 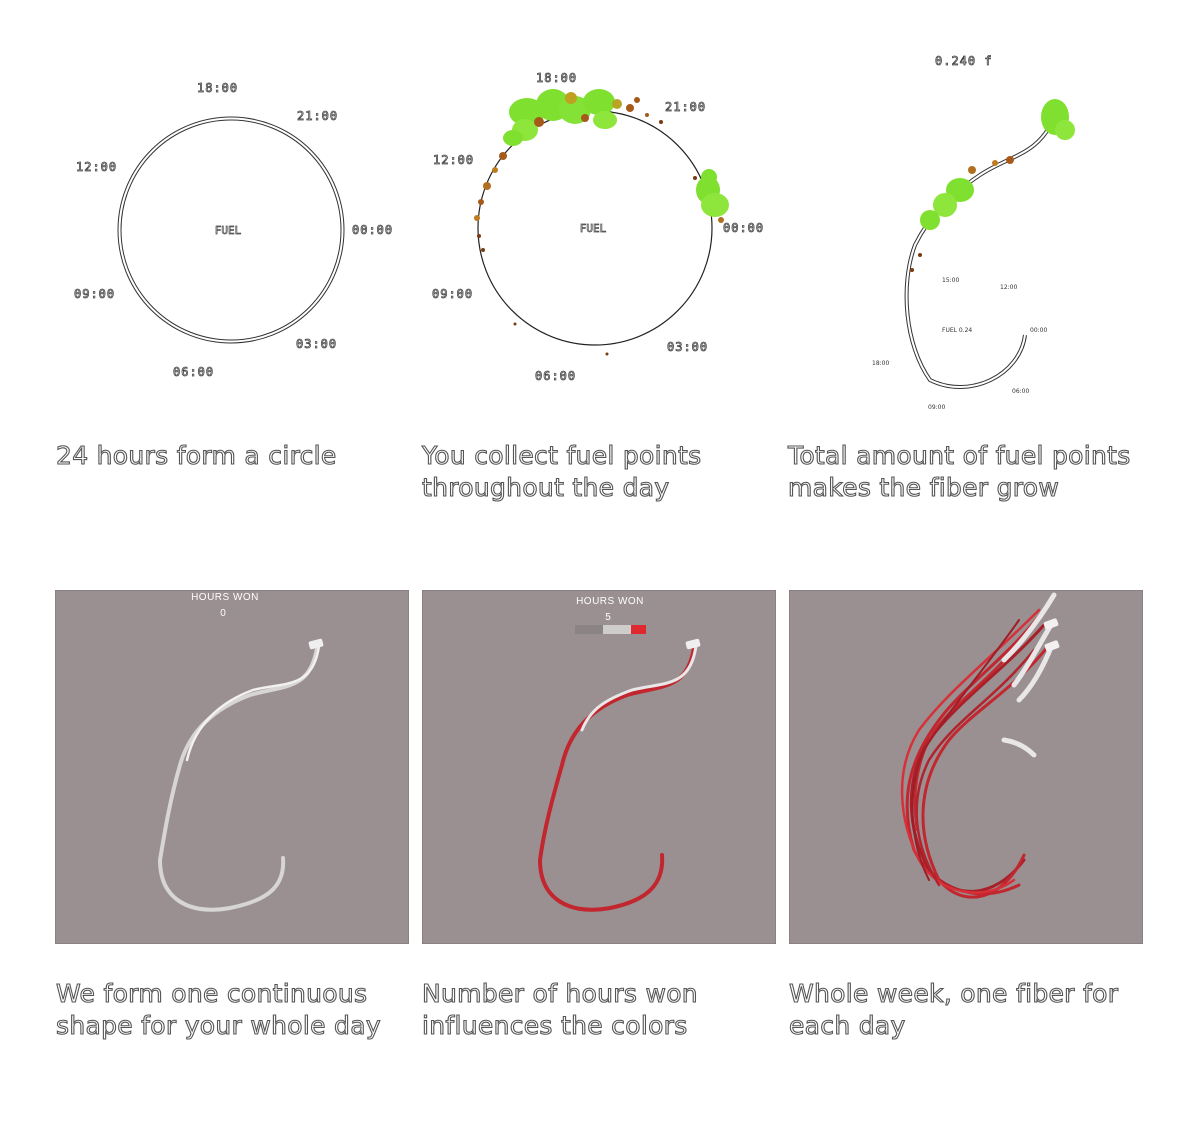 I want to click on week-fiber-group, so click(x=978, y=746).